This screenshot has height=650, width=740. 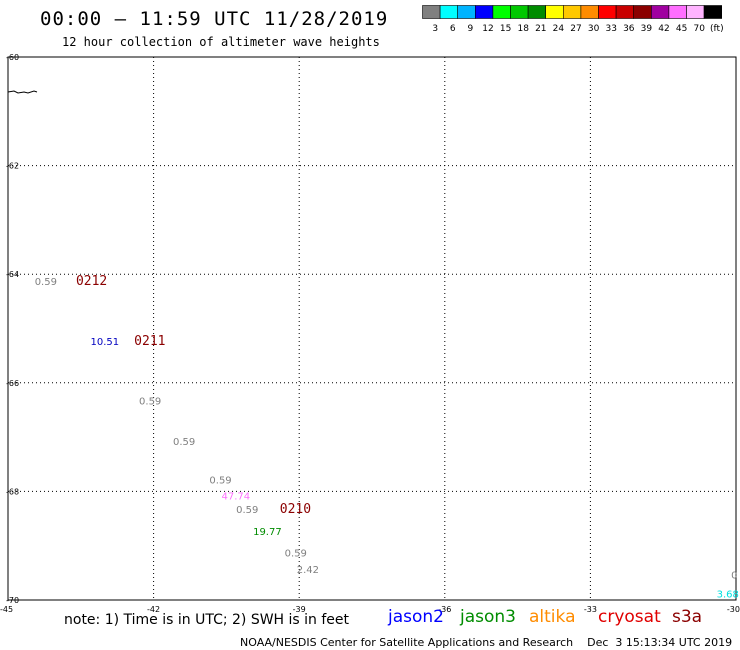 What do you see at coordinates (488, 617) in the screenshot?
I see `legend-jason3: jason3` at bounding box center [488, 617].